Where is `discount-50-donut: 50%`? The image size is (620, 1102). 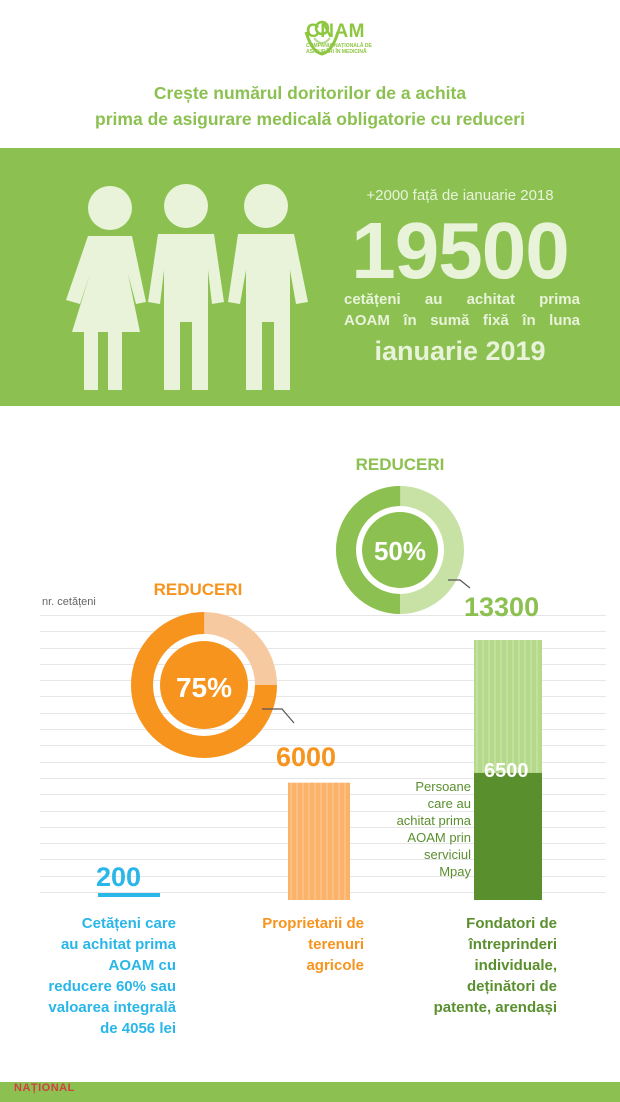
discount-50-donut: 50% is located at coordinates (403, 550).